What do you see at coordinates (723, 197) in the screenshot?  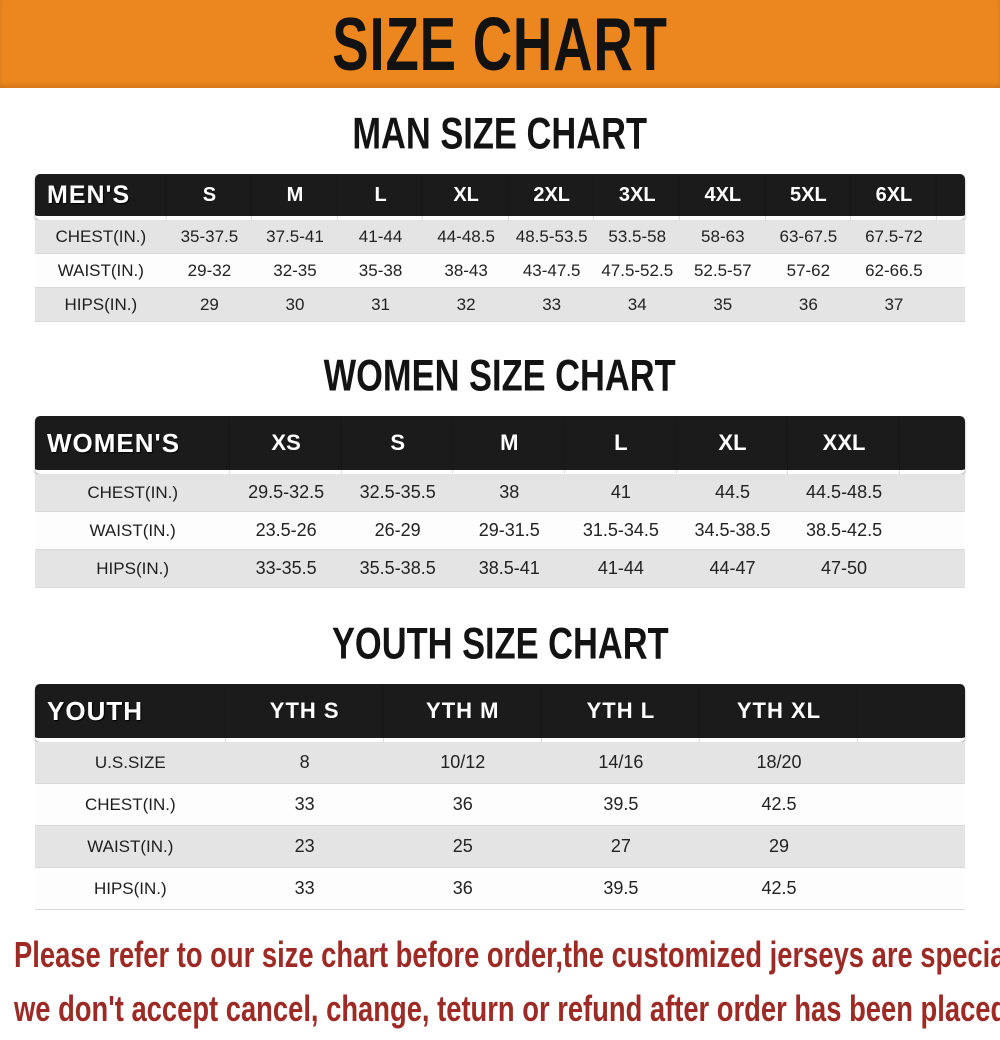 I see `size-column-header: 4XL` at bounding box center [723, 197].